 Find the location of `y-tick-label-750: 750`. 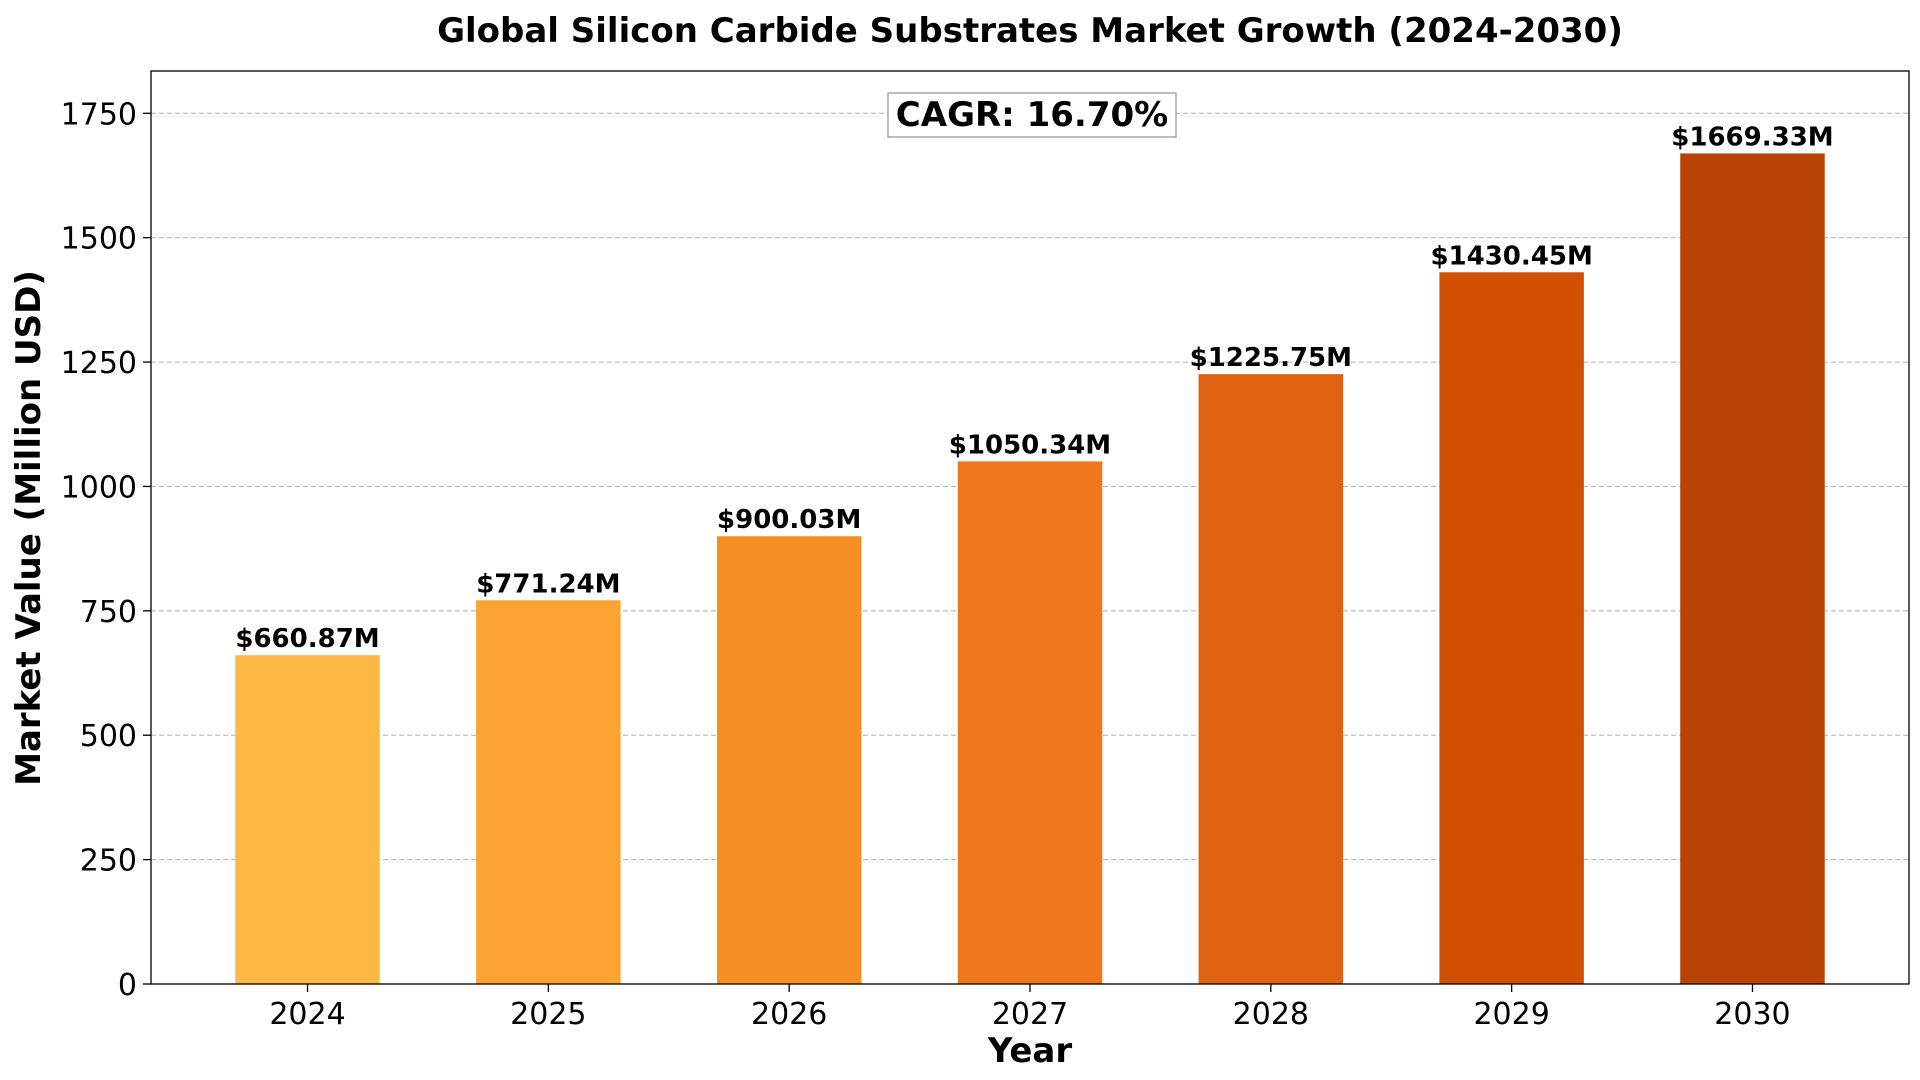

y-tick-label-750: 750 is located at coordinates (108, 612).